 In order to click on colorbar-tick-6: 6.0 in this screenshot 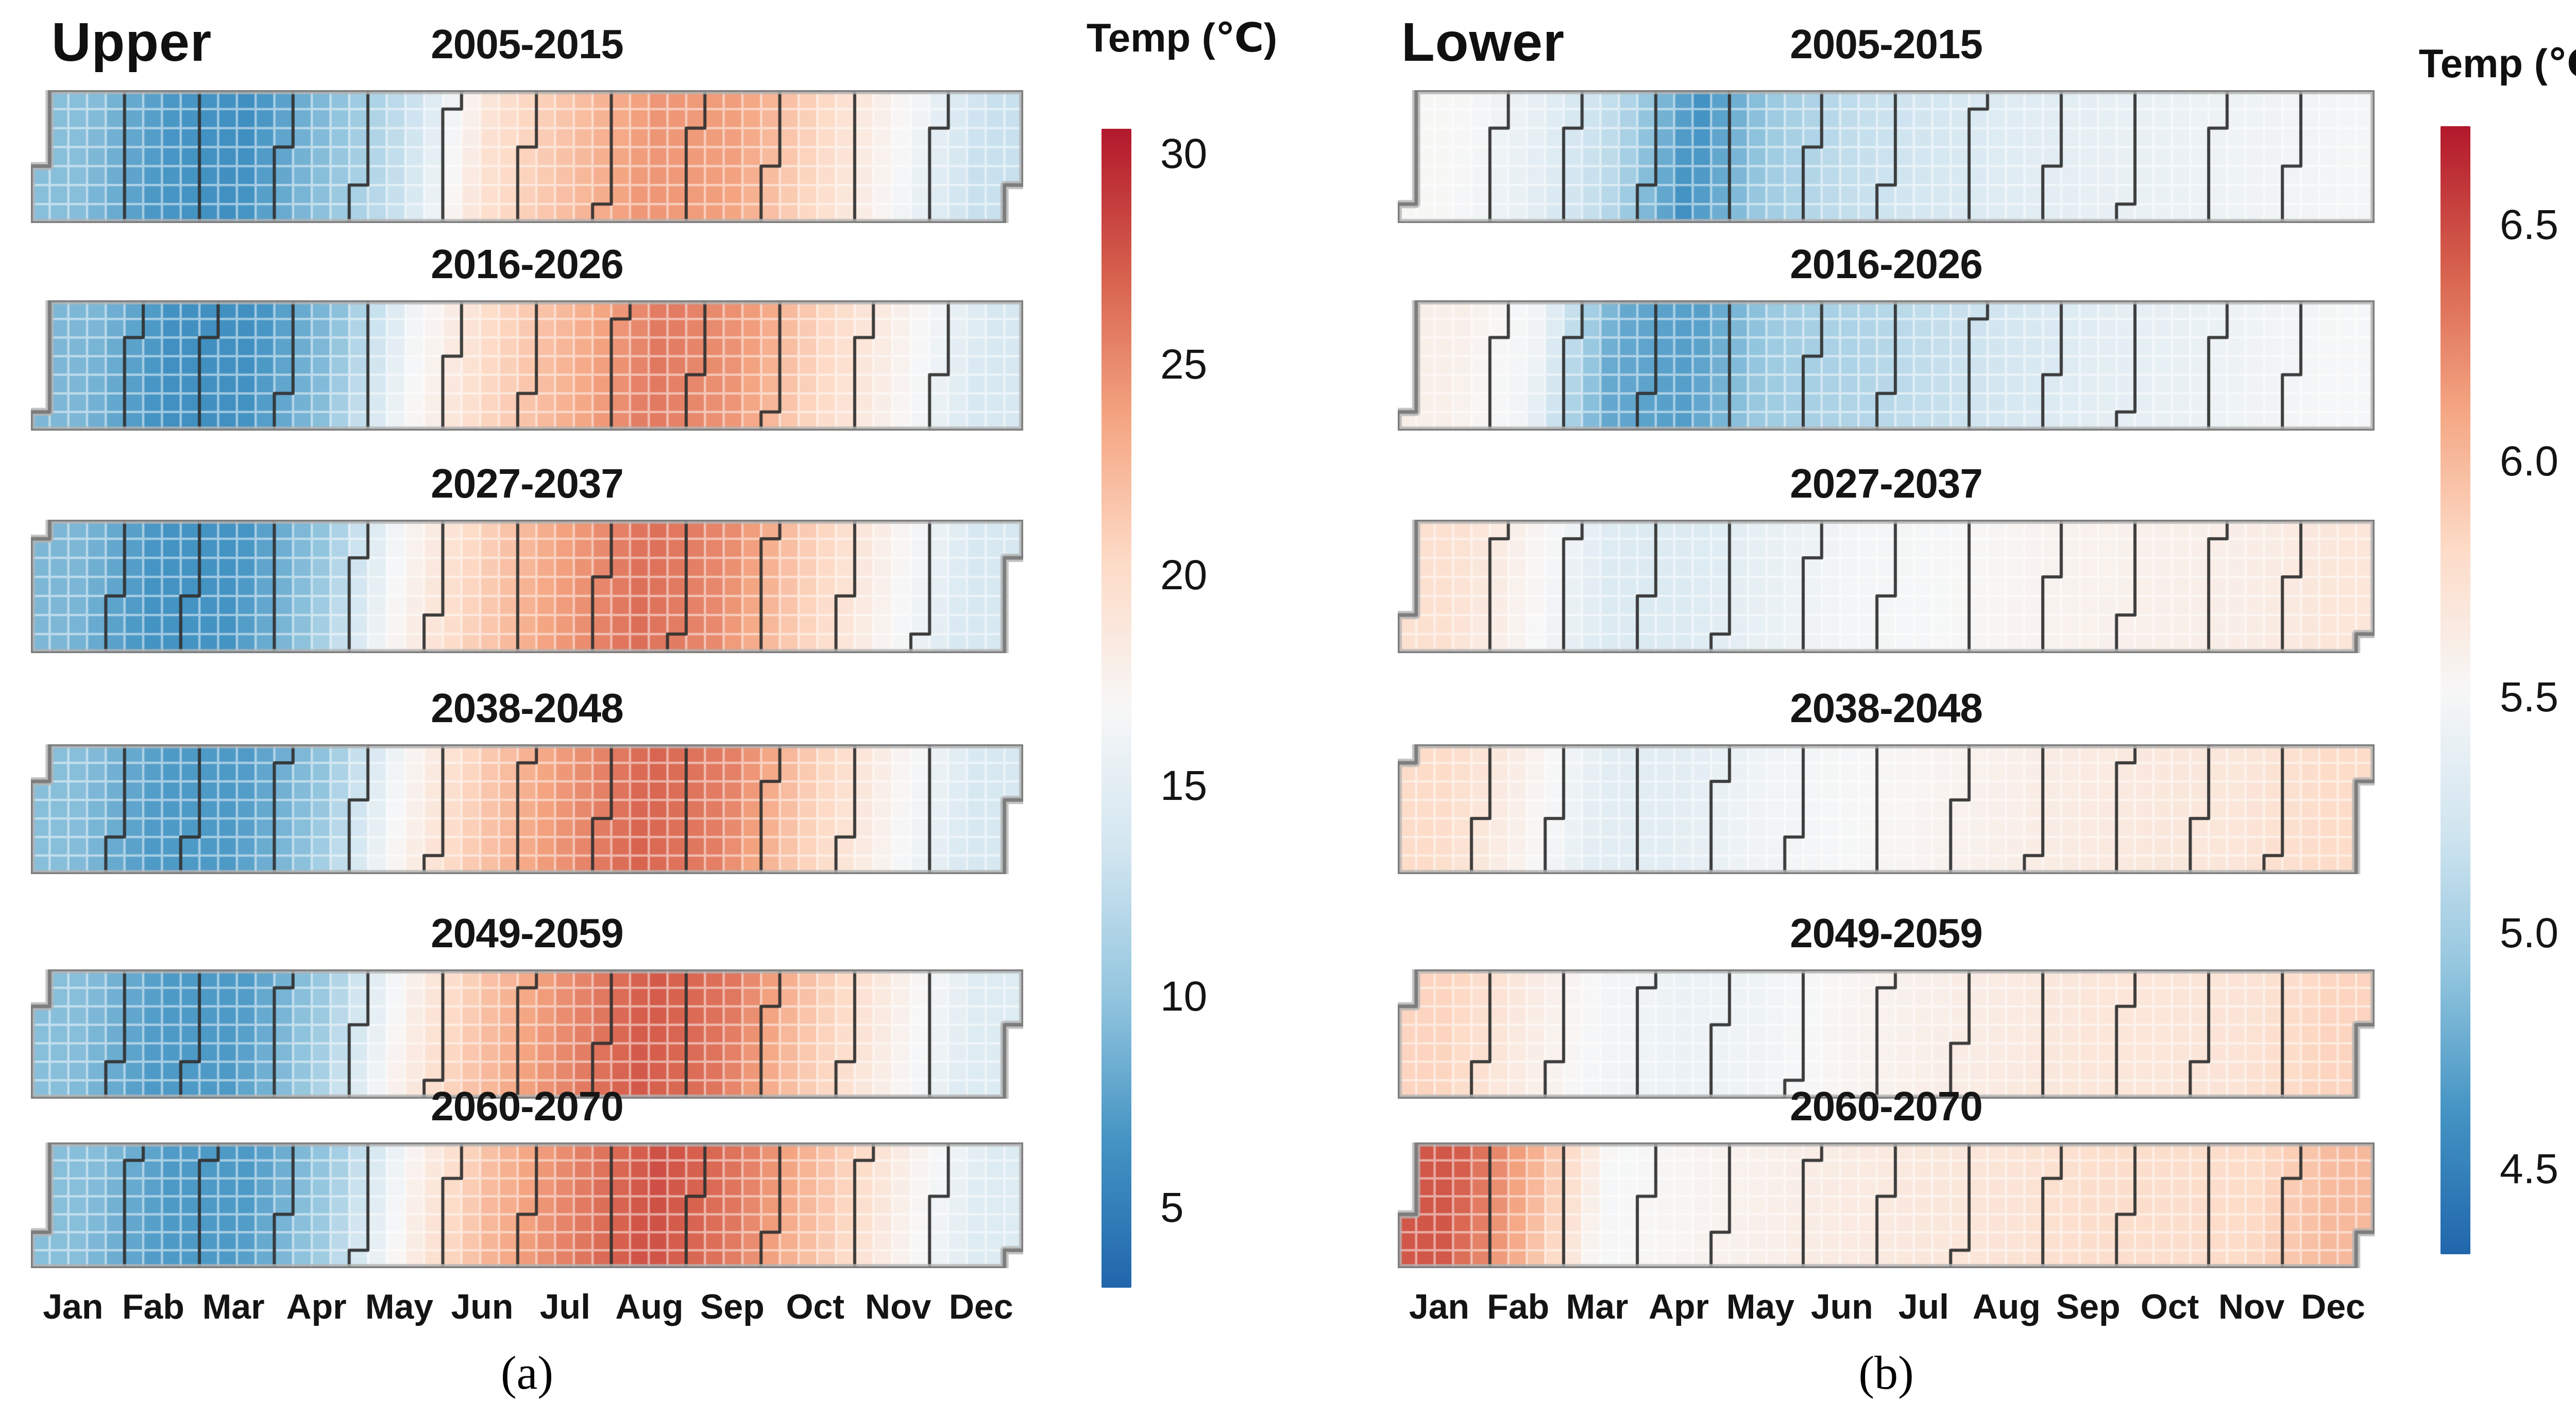, I will do `click(2529, 461)`.